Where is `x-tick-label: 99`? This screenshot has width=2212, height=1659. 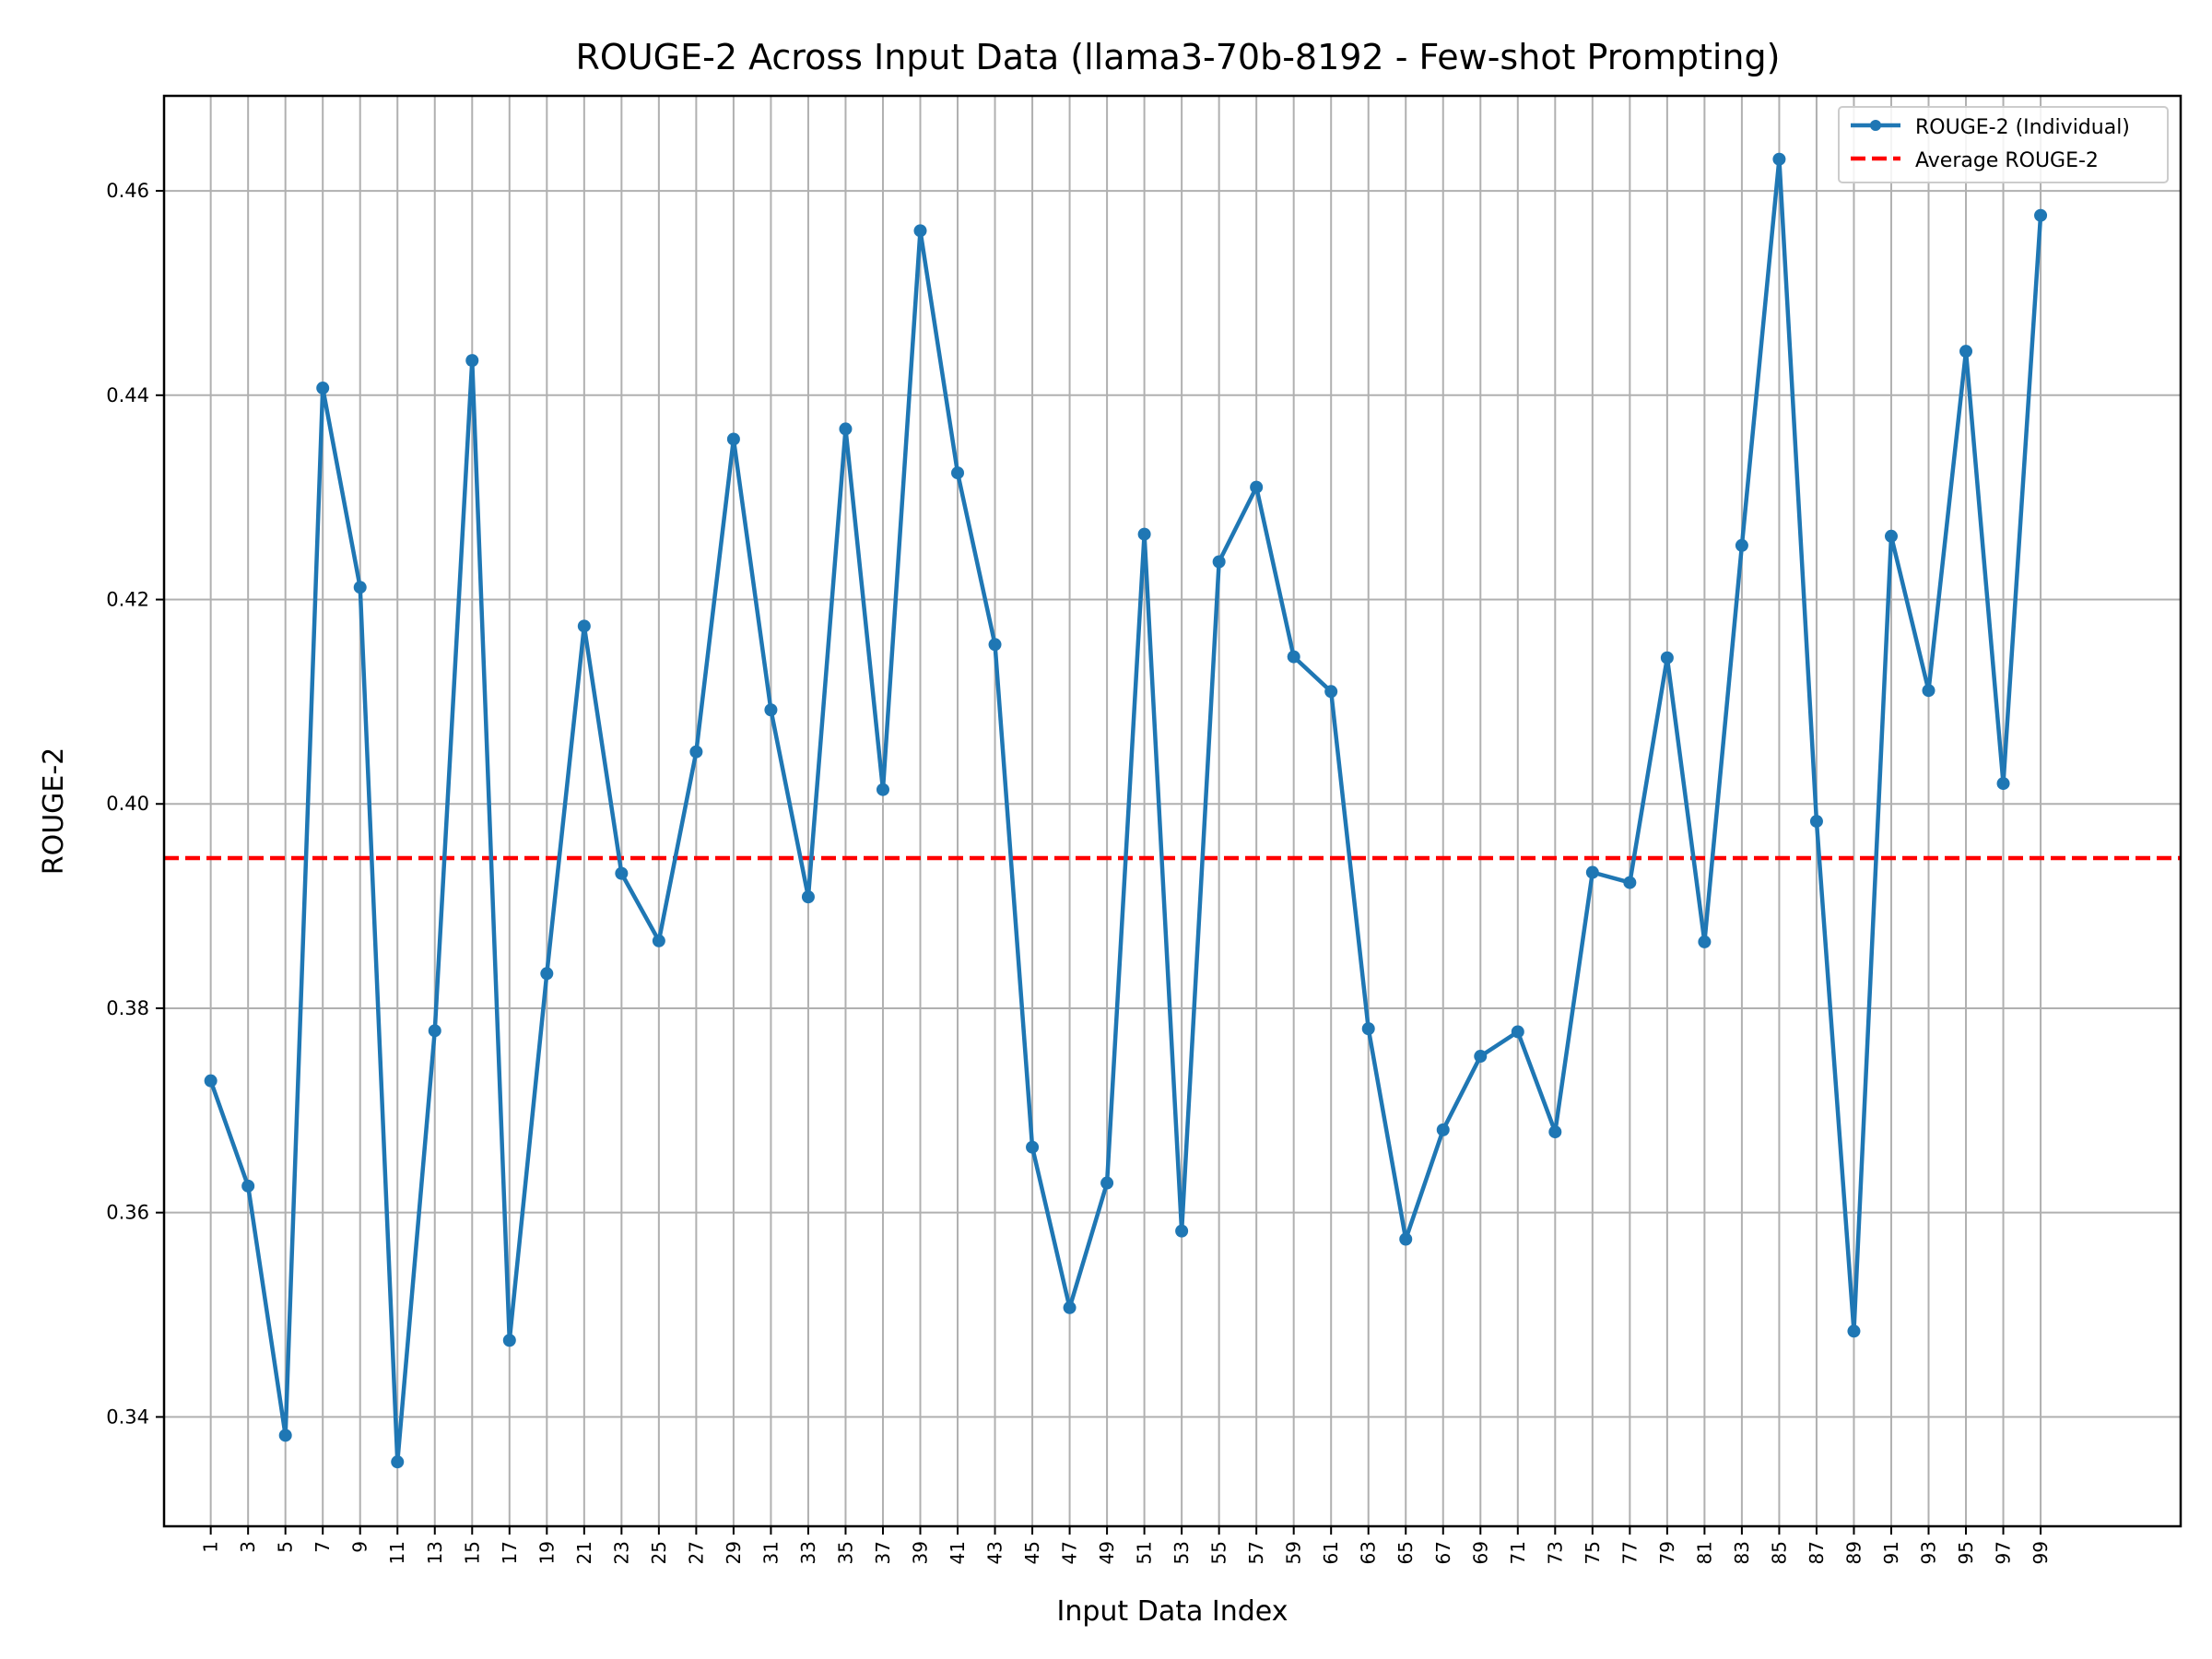 x-tick-label: 99 is located at coordinates (2041, 1552).